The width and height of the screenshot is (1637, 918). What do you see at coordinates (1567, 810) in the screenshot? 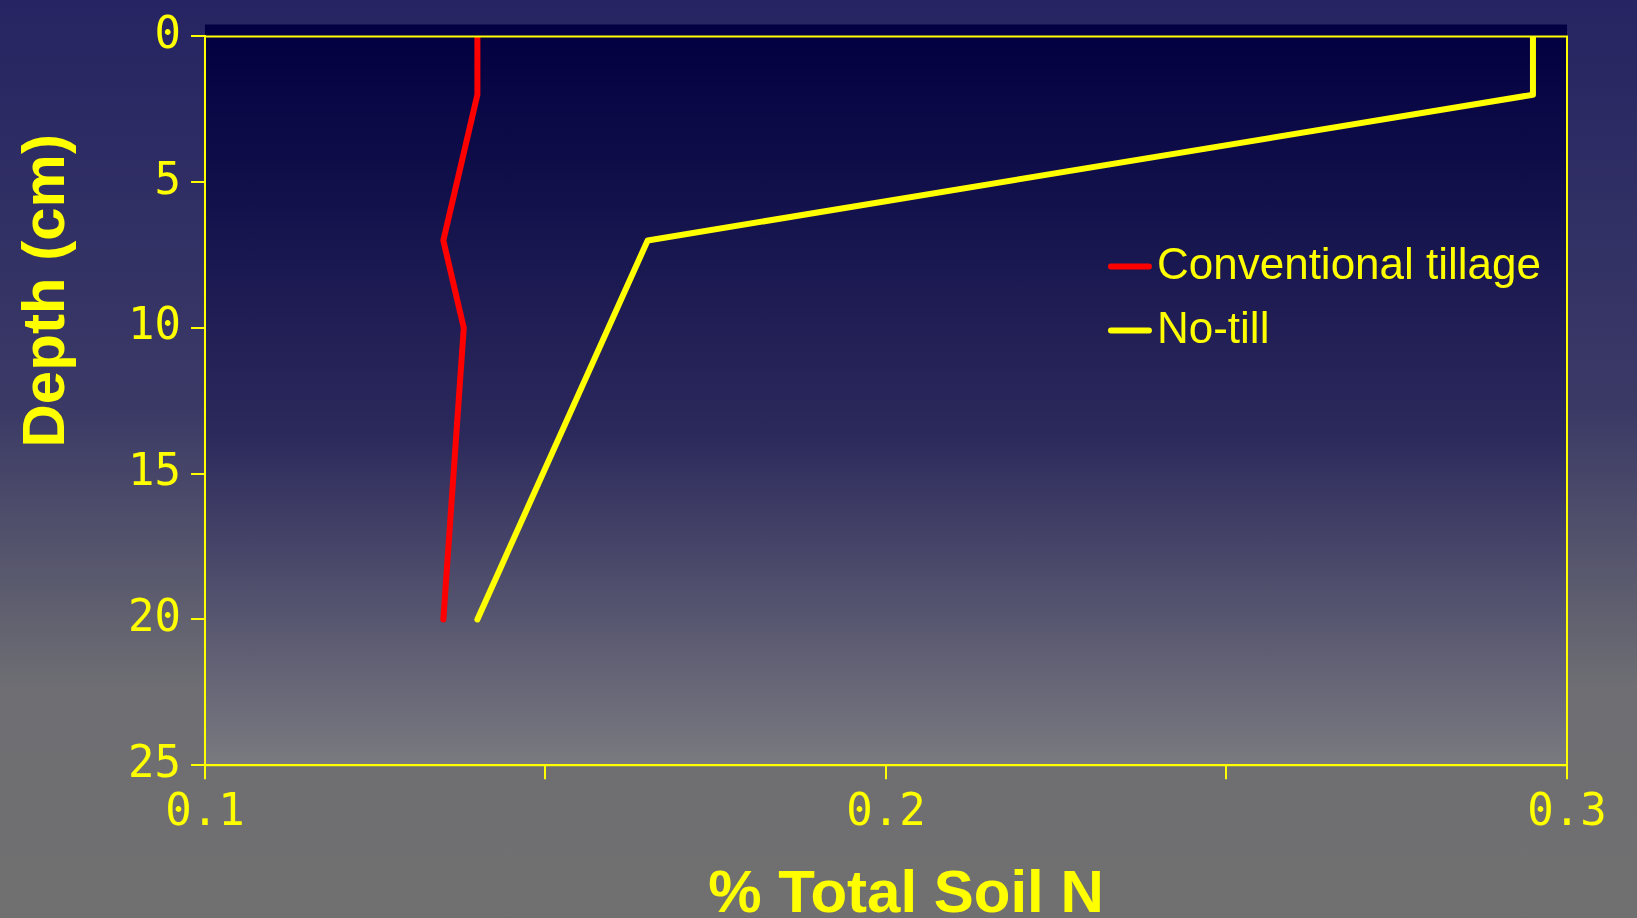
I see `x-tick-label: 0.3` at bounding box center [1567, 810].